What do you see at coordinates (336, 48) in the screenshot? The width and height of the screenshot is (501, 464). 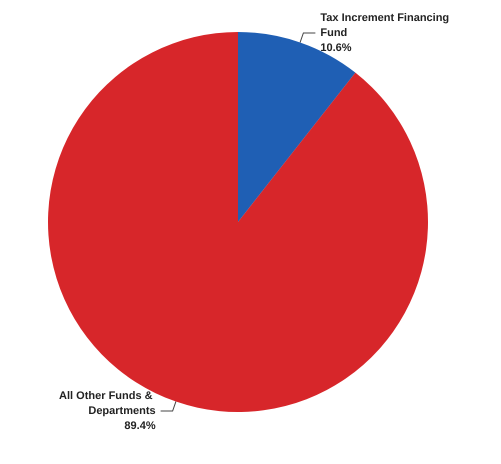 I see `data-label: 10.6%` at bounding box center [336, 48].